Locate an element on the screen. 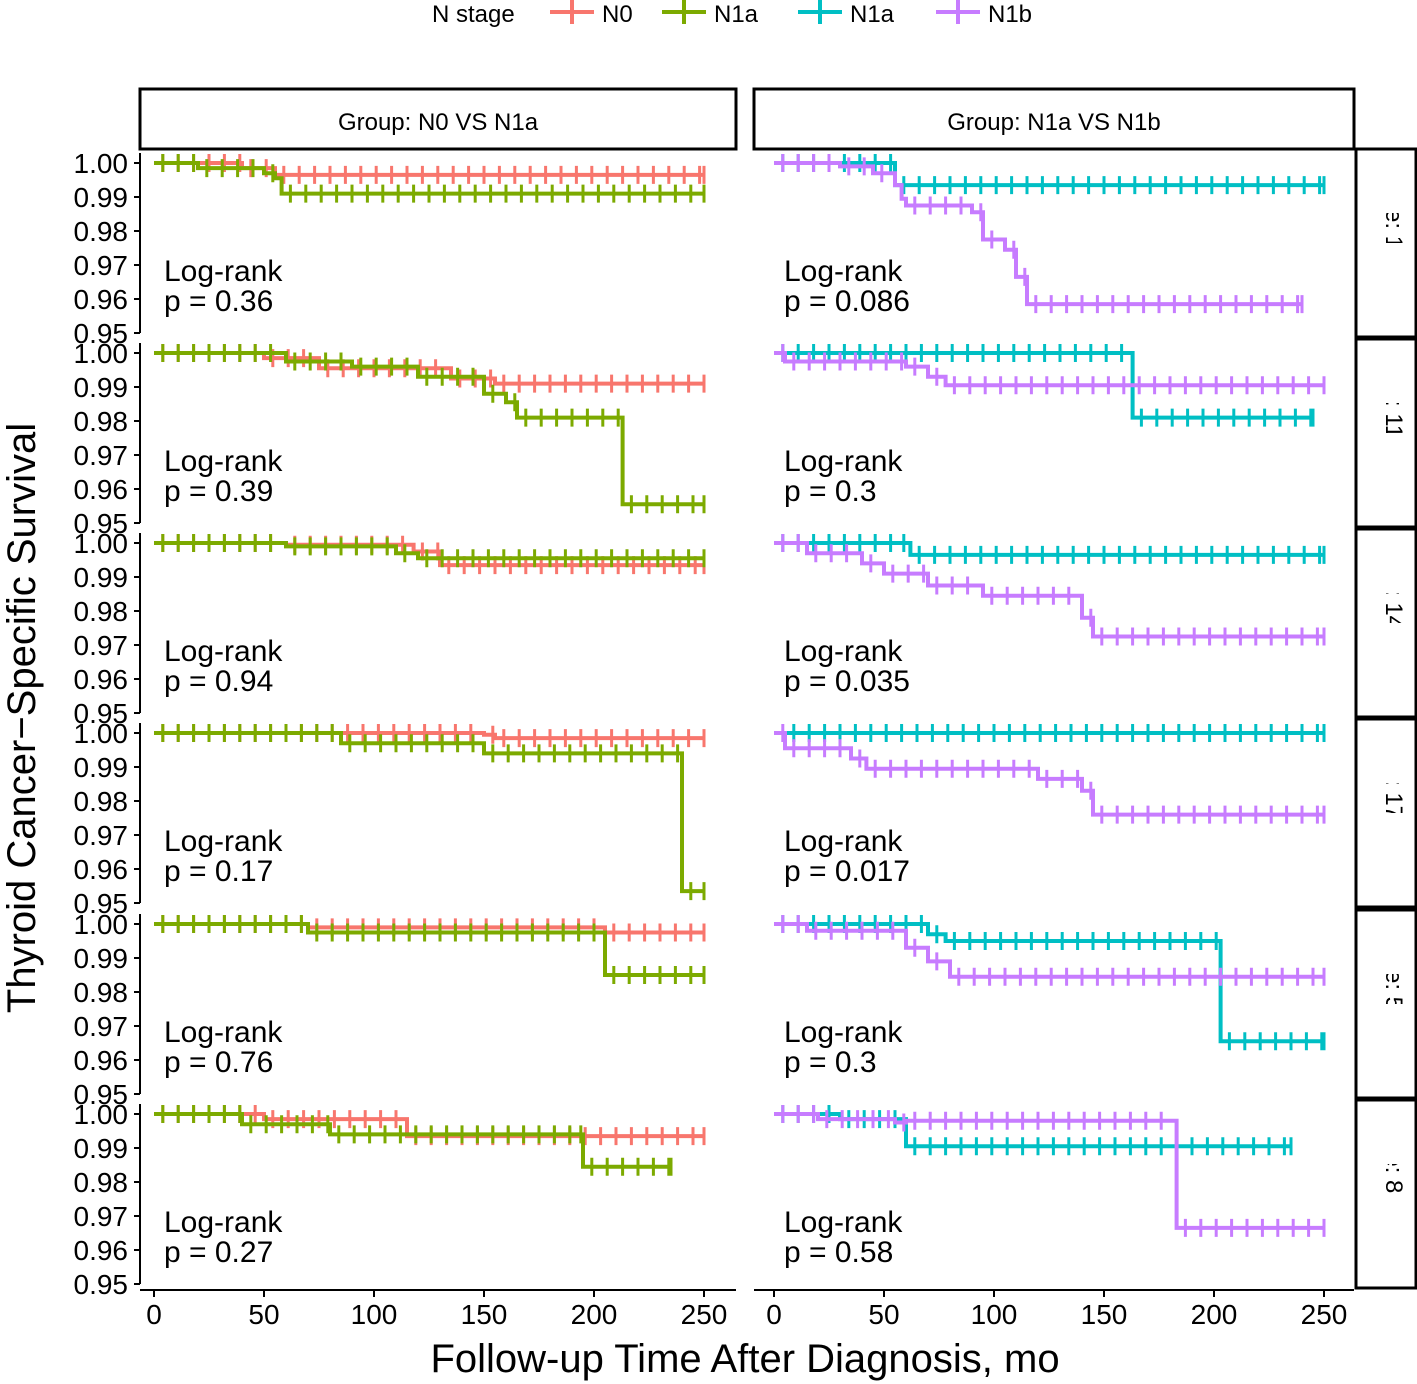  y-tick-label-row-0-2: 0.97 is located at coordinates (101, 265).